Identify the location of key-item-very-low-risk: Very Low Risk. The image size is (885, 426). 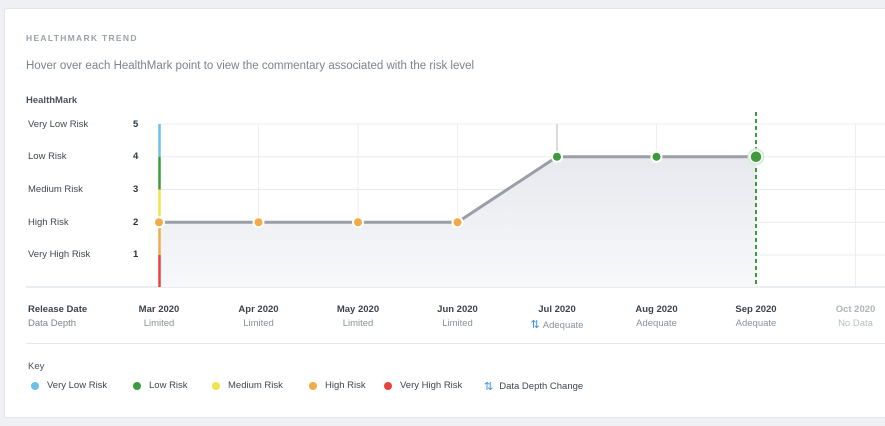
(69, 385).